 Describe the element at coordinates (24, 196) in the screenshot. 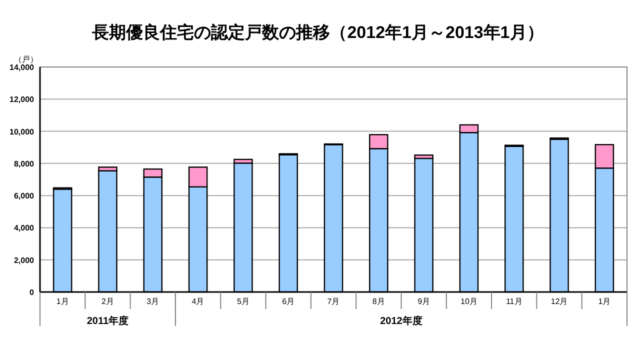

I see `y-tick-label: 6,000` at that location.